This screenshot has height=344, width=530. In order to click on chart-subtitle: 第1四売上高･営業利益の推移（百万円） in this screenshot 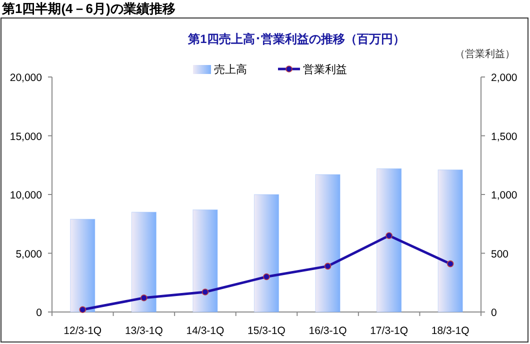, I will do `click(296, 39)`.